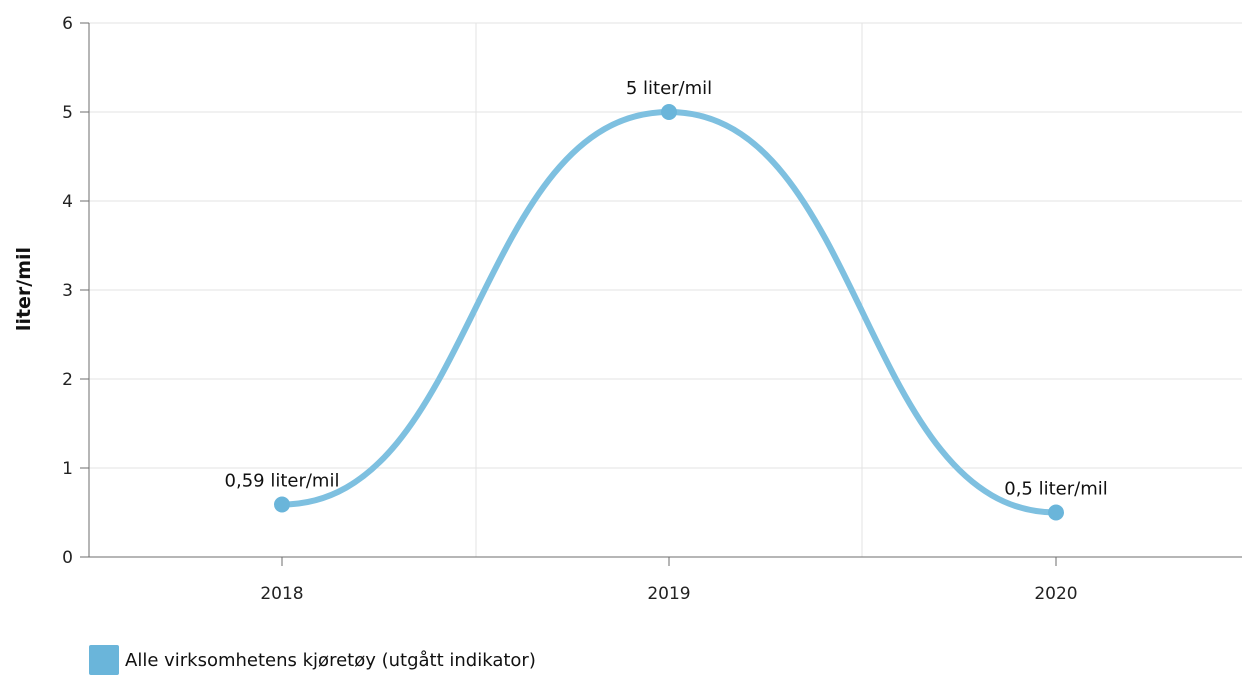 This screenshot has width=1242, height=675. I want to click on y-tick-label: 3, so click(67, 291).